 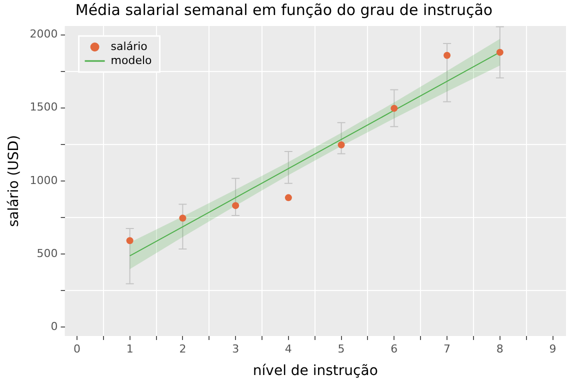 What do you see at coordinates (284, 9) in the screenshot?
I see `chart-title: Média salarial semanal em função do grau de instrução` at bounding box center [284, 9].